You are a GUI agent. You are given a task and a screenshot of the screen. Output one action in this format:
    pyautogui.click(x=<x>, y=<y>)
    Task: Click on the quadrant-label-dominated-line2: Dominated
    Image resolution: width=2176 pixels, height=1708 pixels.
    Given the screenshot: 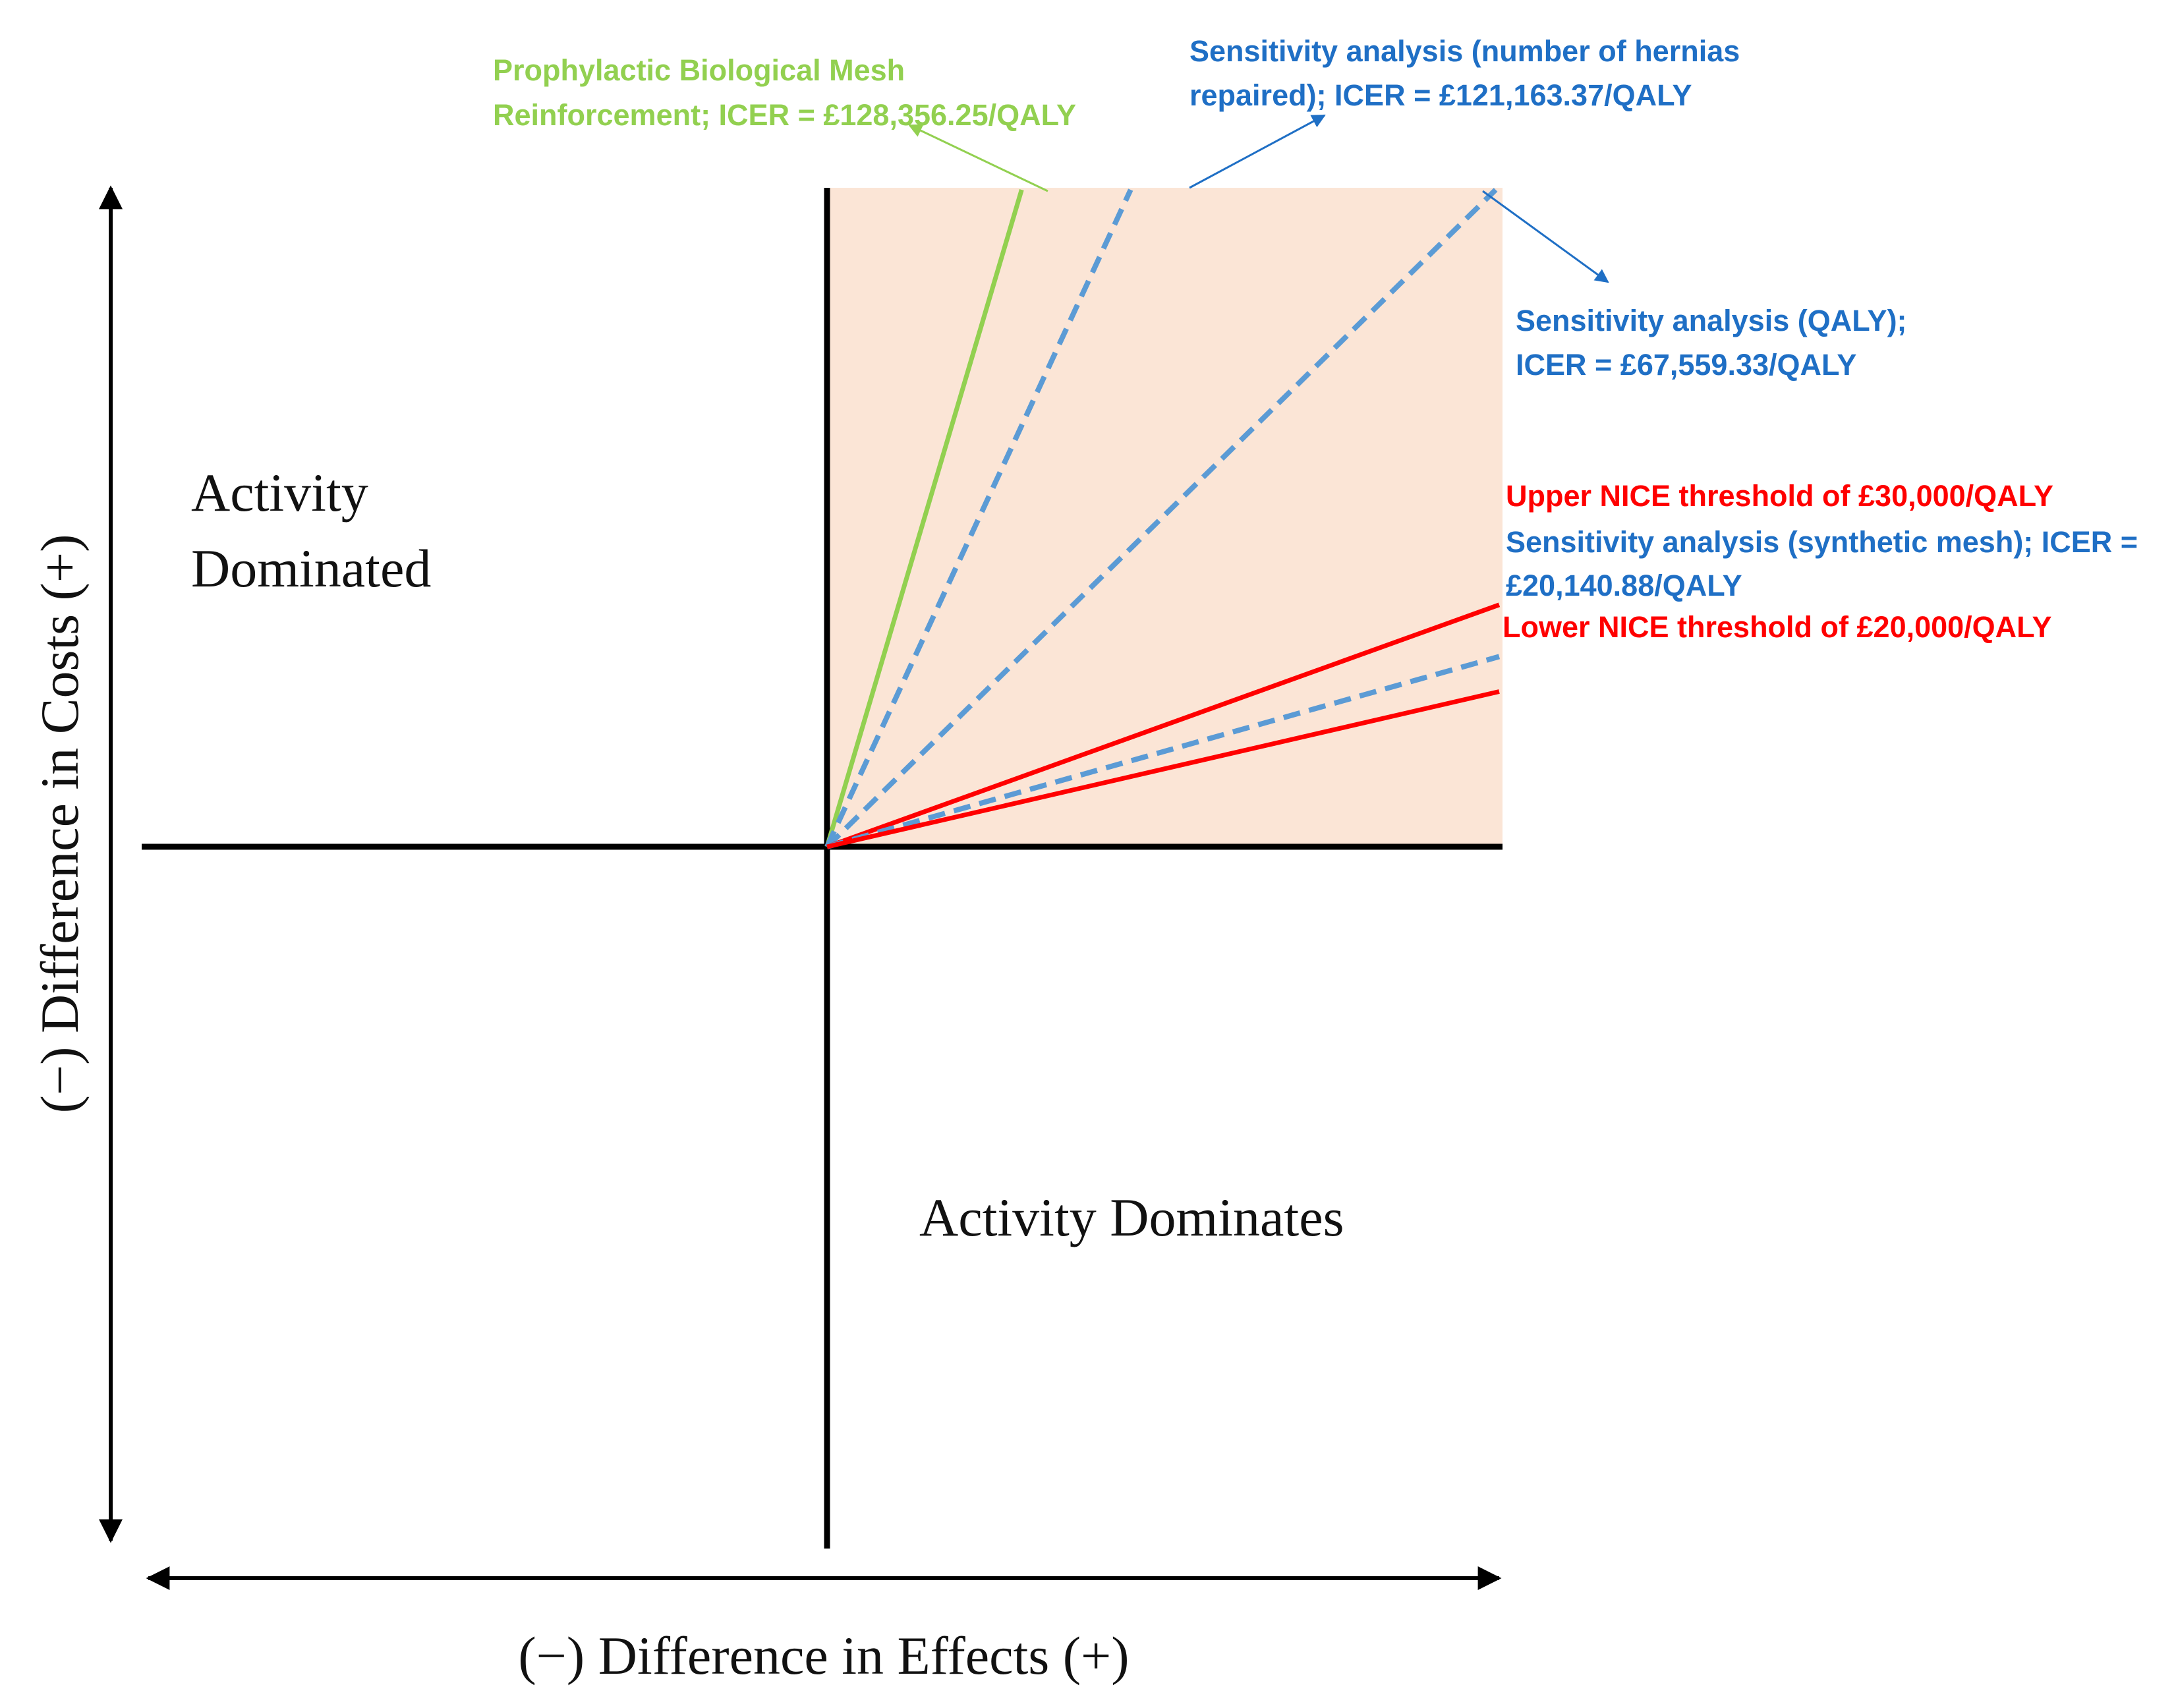 What is the action you would take?
    pyautogui.click(x=311, y=568)
    